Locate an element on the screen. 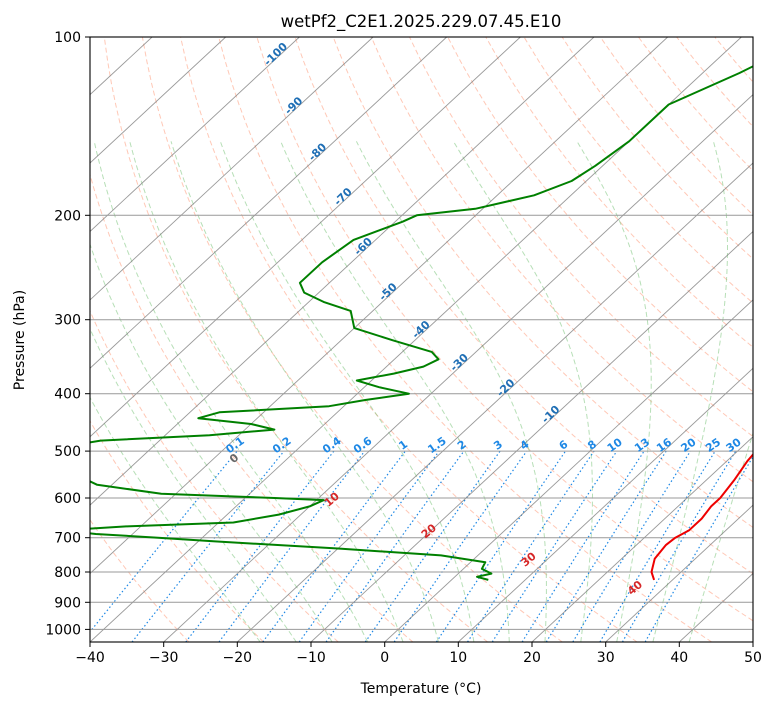  x-axis-label: Temperature (°C) is located at coordinates (421, 689).